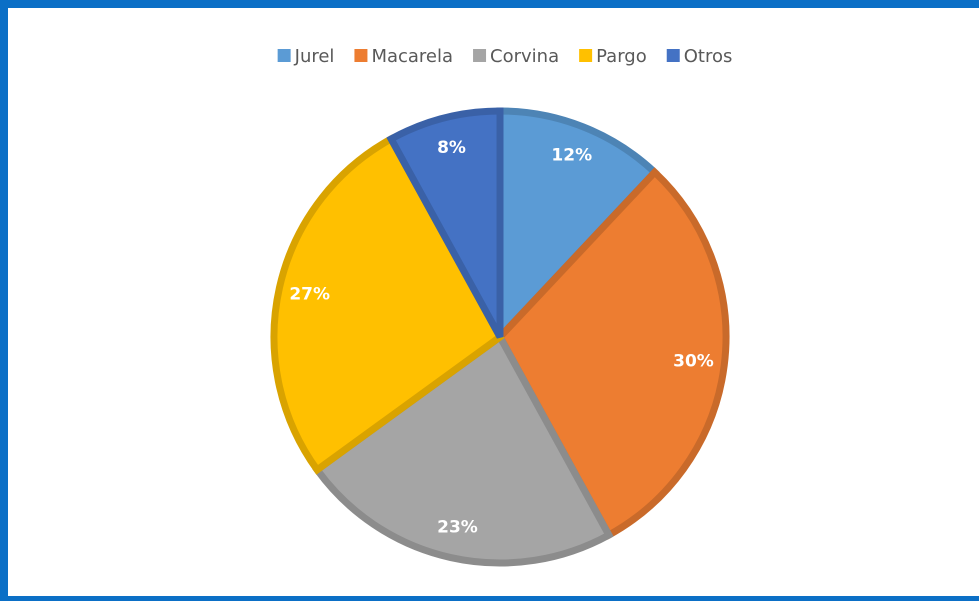 The height and width of the screenshot is (601, 979). Describe the element at coordinates (314, 56) in the screenshot. I see `legend-label: Jurel` at that location.